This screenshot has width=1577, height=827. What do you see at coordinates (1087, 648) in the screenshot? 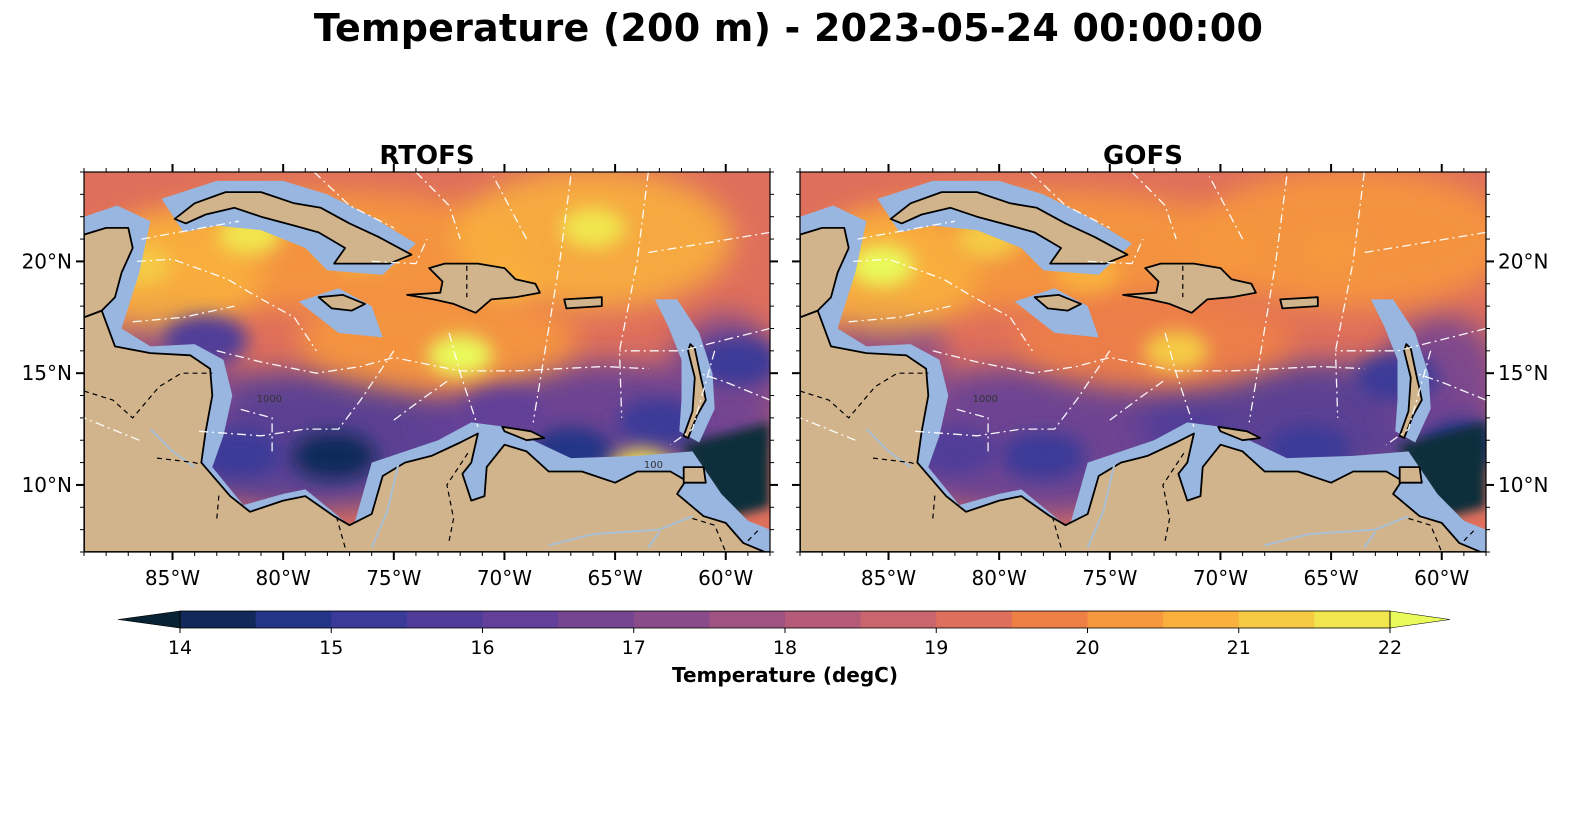
I see `colorbar-tick-label: 20` at bounding box center [1087, 648].